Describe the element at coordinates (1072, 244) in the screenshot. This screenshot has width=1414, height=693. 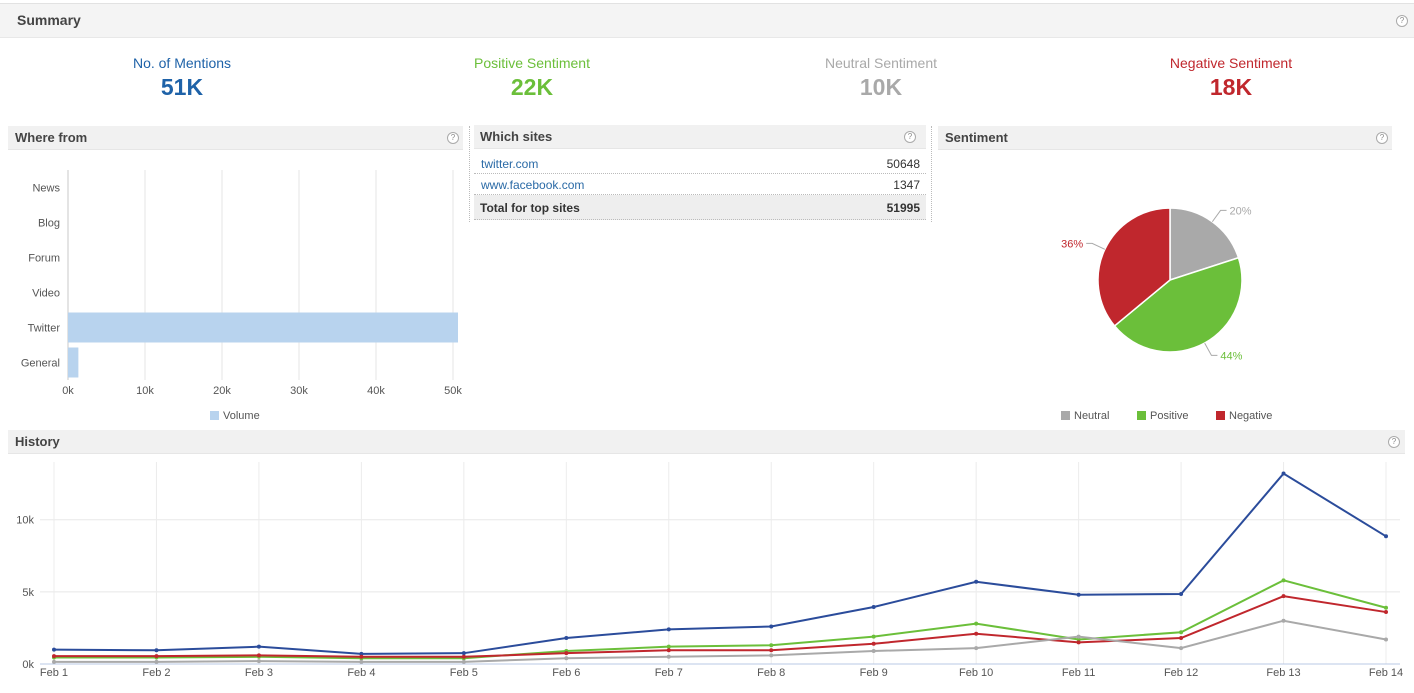
I see `pie-value-label: 36%` at that location.